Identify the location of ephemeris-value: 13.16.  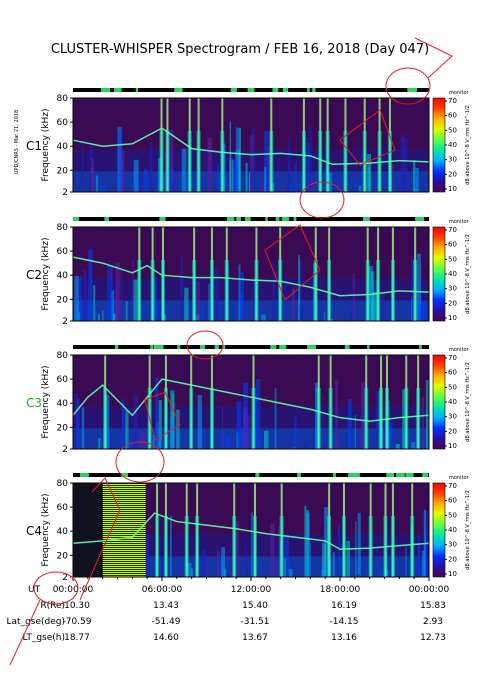
(344, 638).